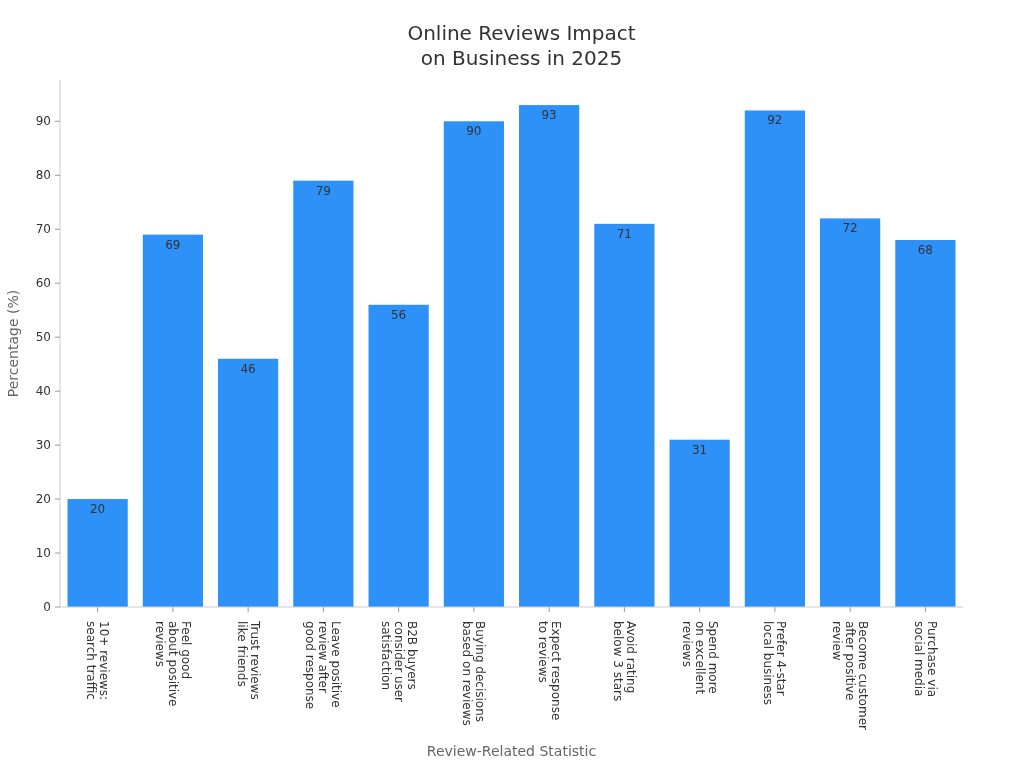  Describe the element at coordinates (43, 337) in the screenshot. I see `y-tick-label: 50` at that location.